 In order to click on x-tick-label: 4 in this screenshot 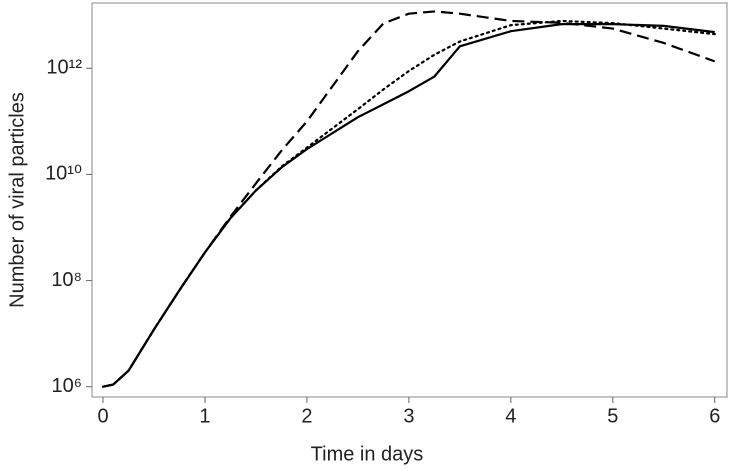, I will do `click(510, 416)`.